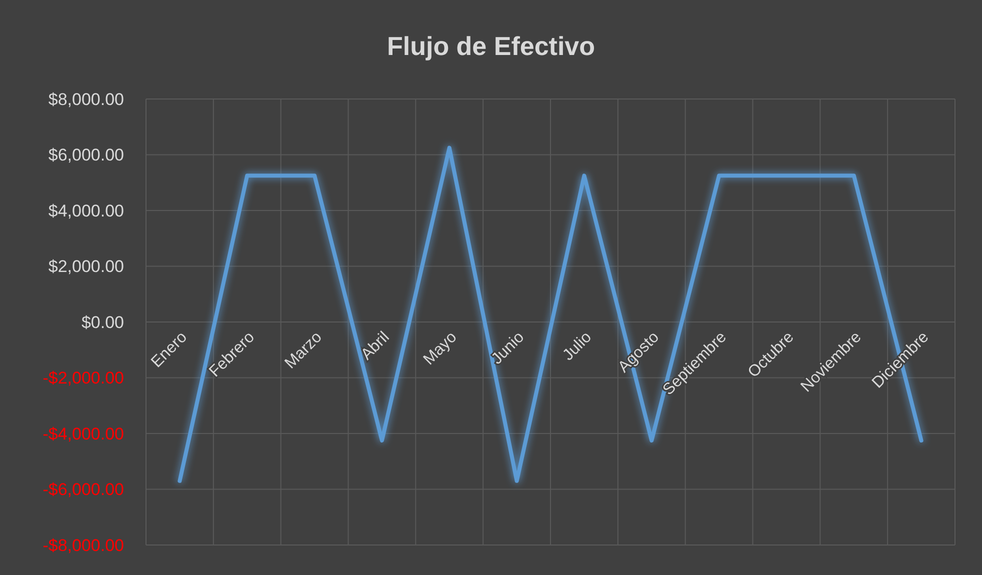 Image resolution: width=982 pixels, height=575 pixels. I want to click on y-tick-label: $8,000.00, so click(86, 99).